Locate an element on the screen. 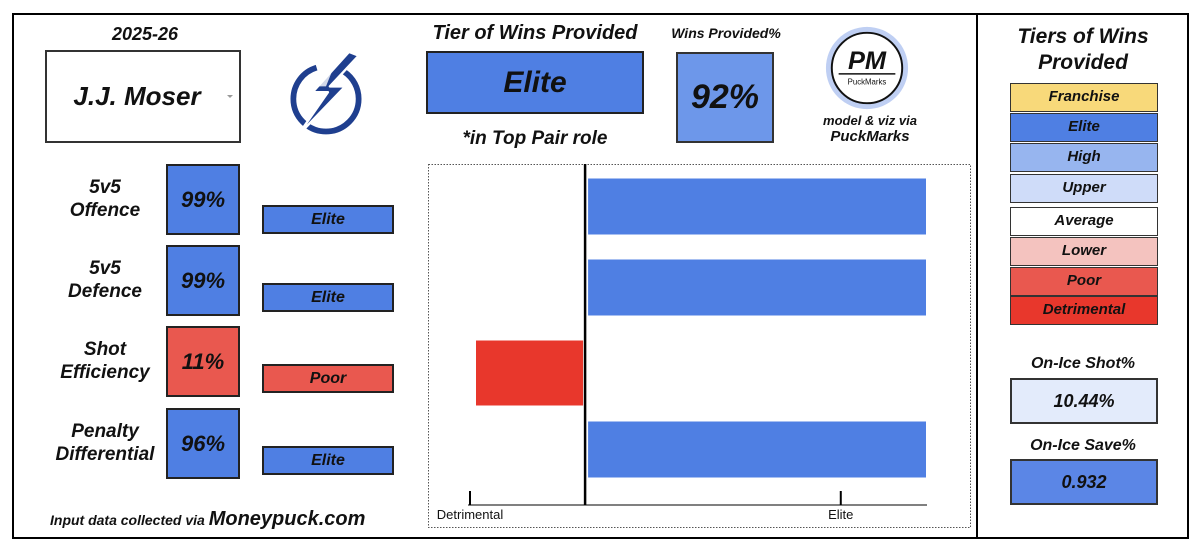 The height and width of the screenshot is (550, 1200). legend-item-franchise: Franchise is located at coordinates (1084, 97).